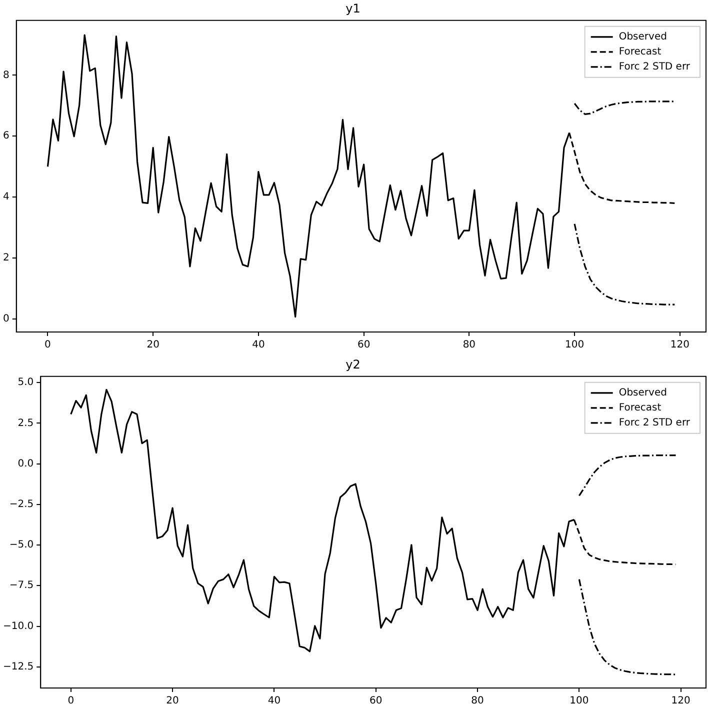 Image resolution: width=712 pixels, height=712 pixels. I want to click on y-tick-label: −10.0, so click(18, 626).